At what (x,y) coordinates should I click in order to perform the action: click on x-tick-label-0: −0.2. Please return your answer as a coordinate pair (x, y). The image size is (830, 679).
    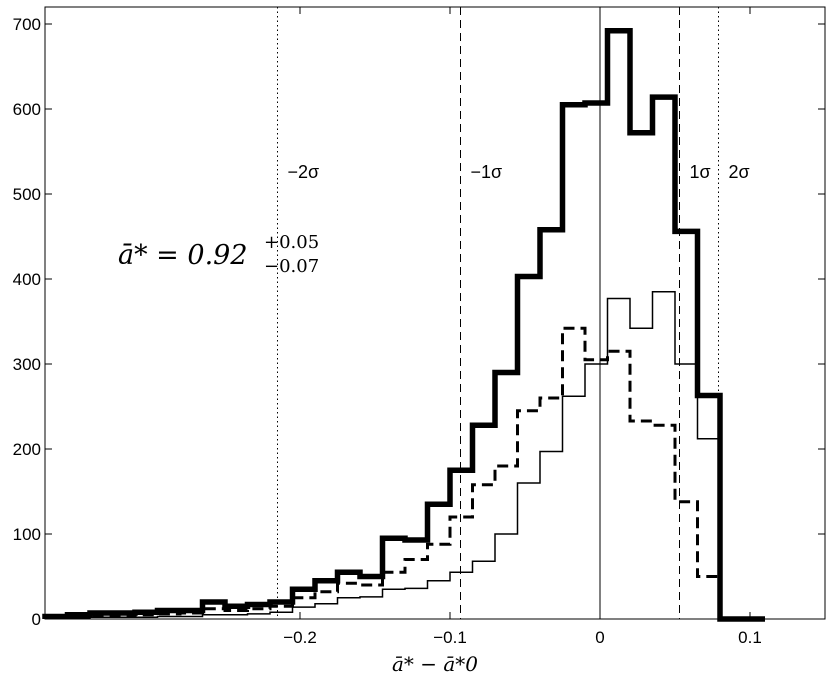
    Looking at the image, I should click on (300, 637).